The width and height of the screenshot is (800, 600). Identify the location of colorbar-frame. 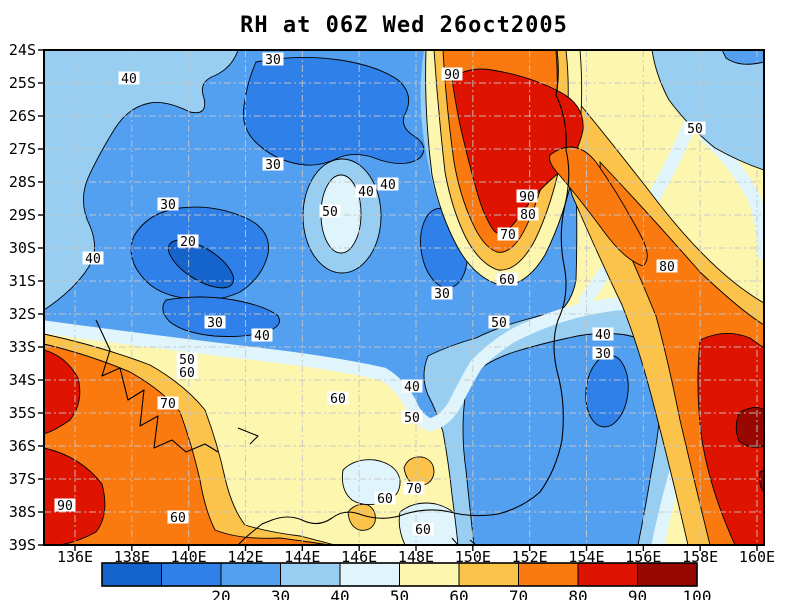
(399, 574).